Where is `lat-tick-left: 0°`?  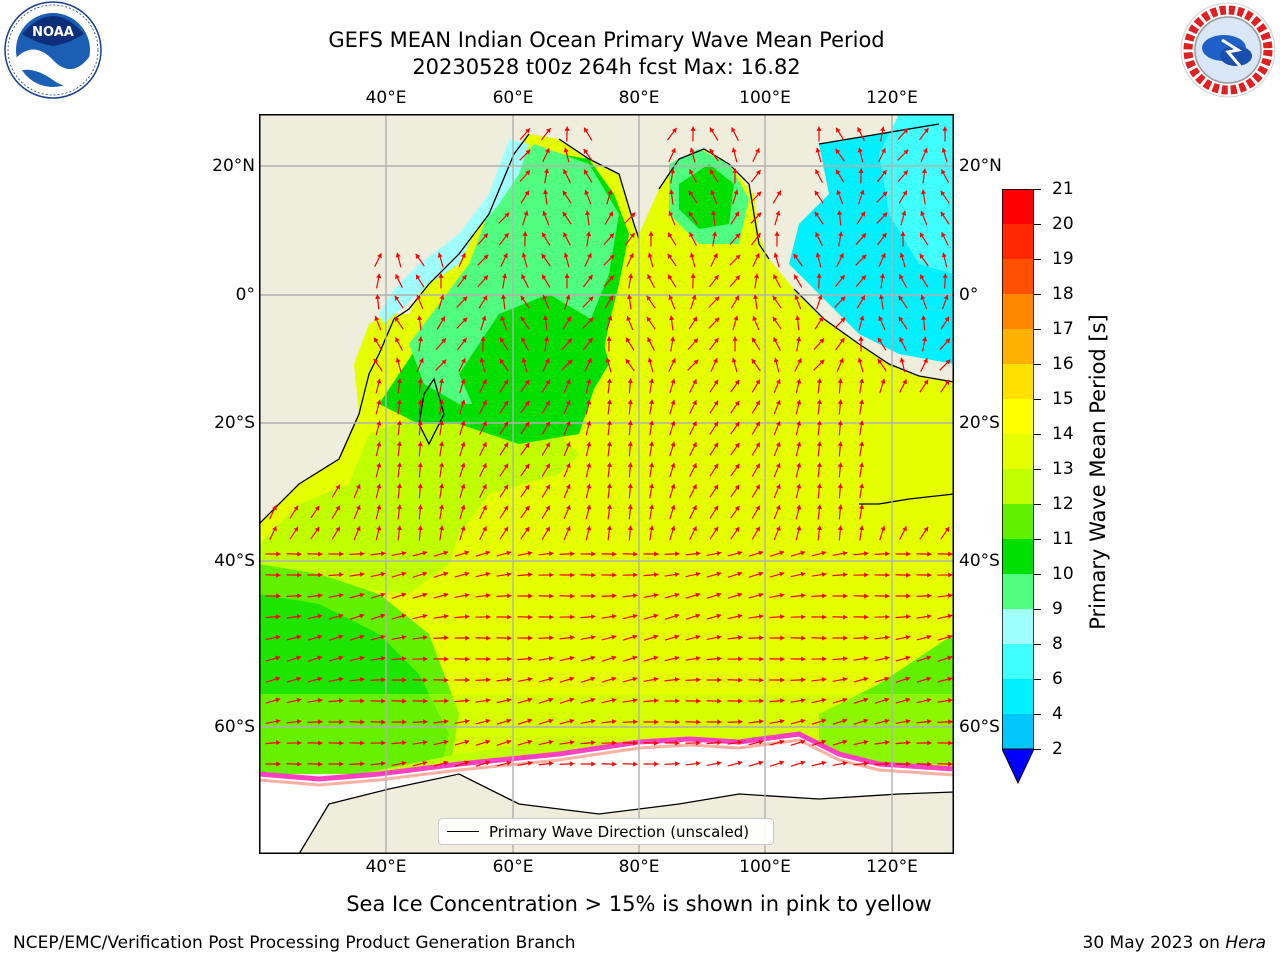
lat-tick-left: 0° is located at coordinates (245, 295).